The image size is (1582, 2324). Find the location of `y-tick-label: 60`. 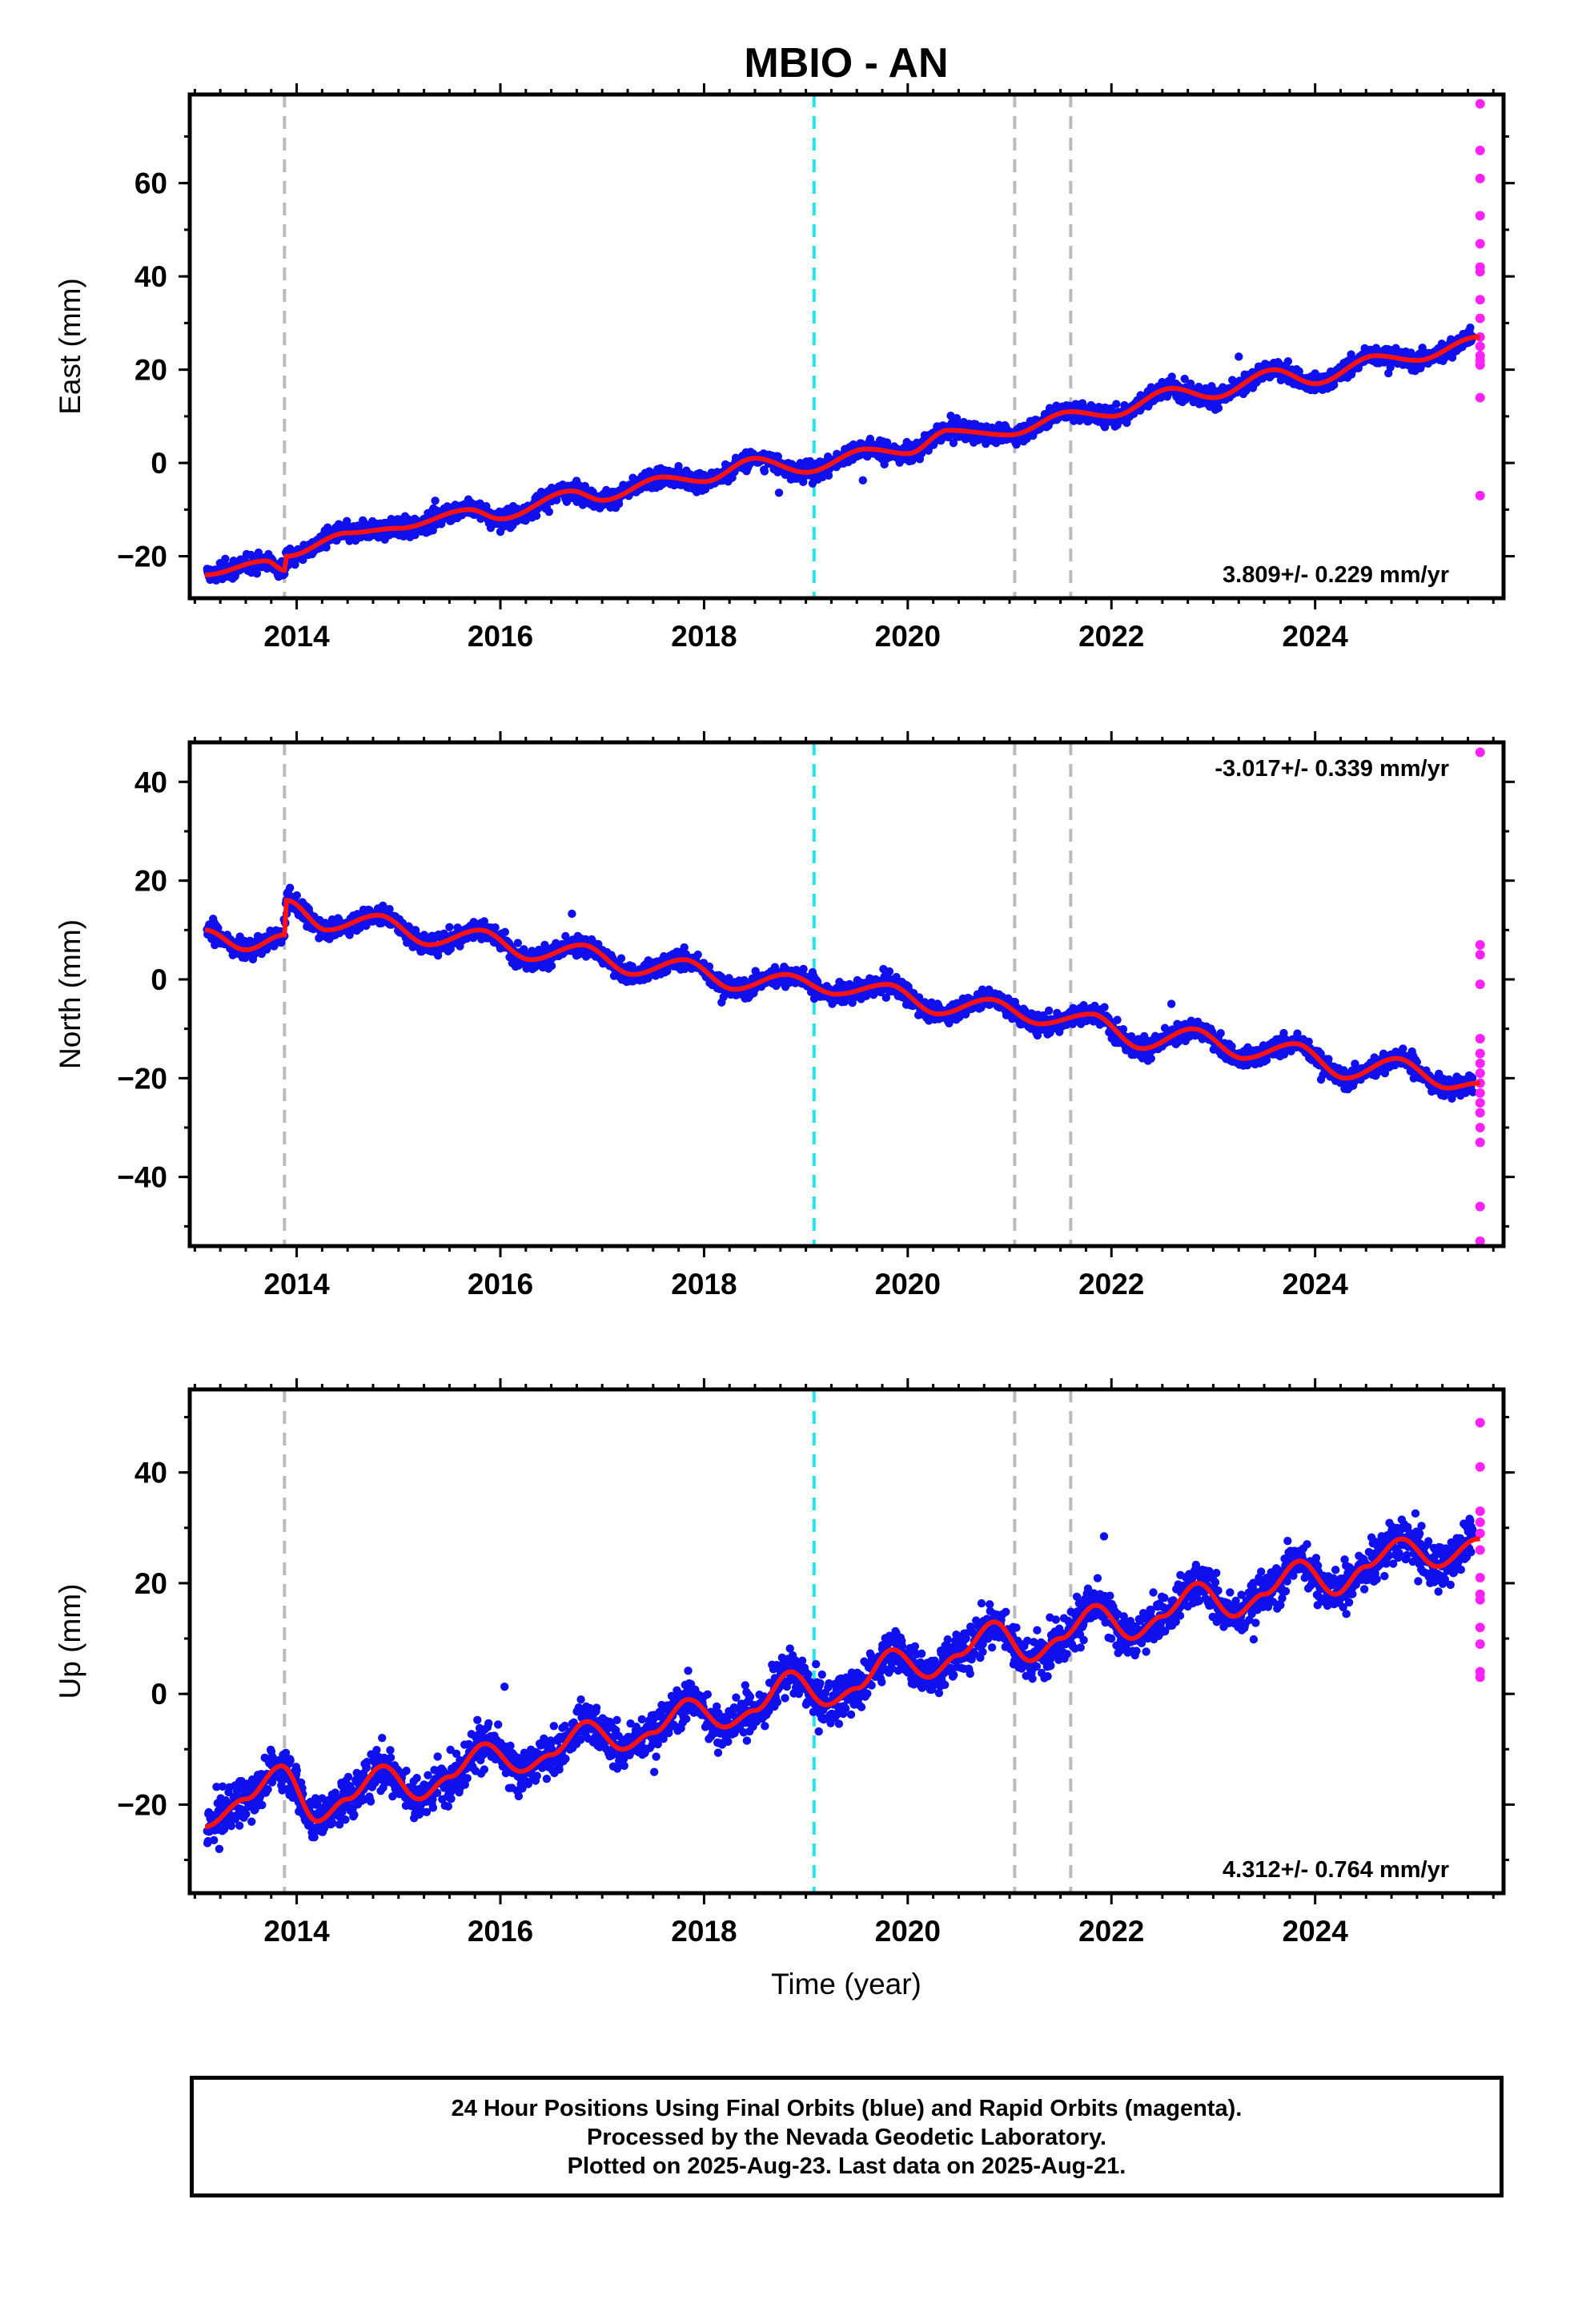

y-tick-label: 60 is located at coordinates (151, 183).